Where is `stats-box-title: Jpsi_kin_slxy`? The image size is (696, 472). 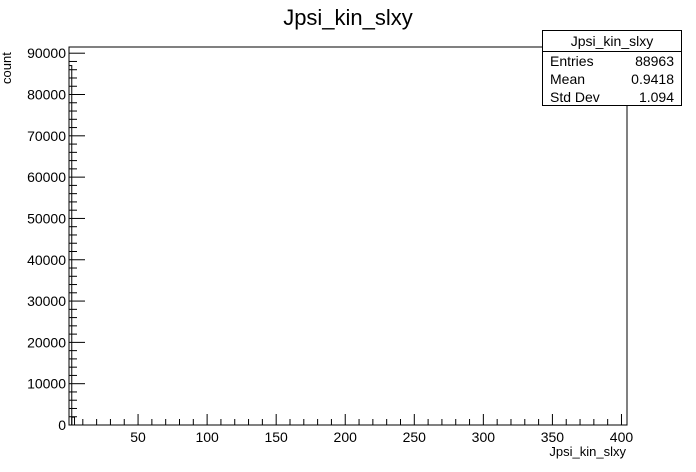 stats-box-title: Jpsi_kin_slxy is located at coordinates (612, 41).